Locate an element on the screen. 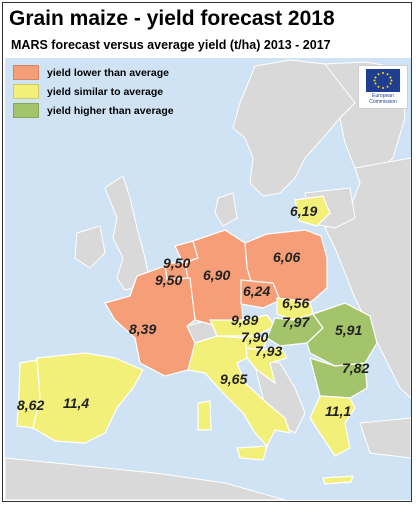 This screenshot has height=506, width=416. uk-ireland is located at coordinates (112, 233).